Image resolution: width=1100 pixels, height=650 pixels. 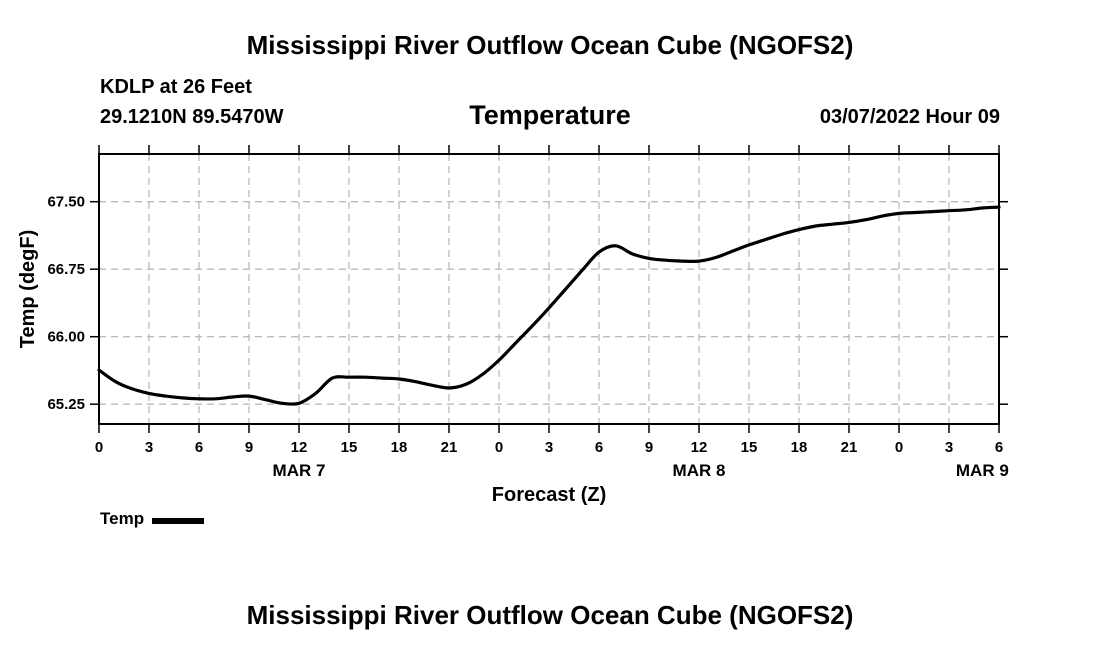 What do you see at coordinates (550, 115) in the screenshot?
I see `chart-title: Temperature` at bounding box center [550, 115].